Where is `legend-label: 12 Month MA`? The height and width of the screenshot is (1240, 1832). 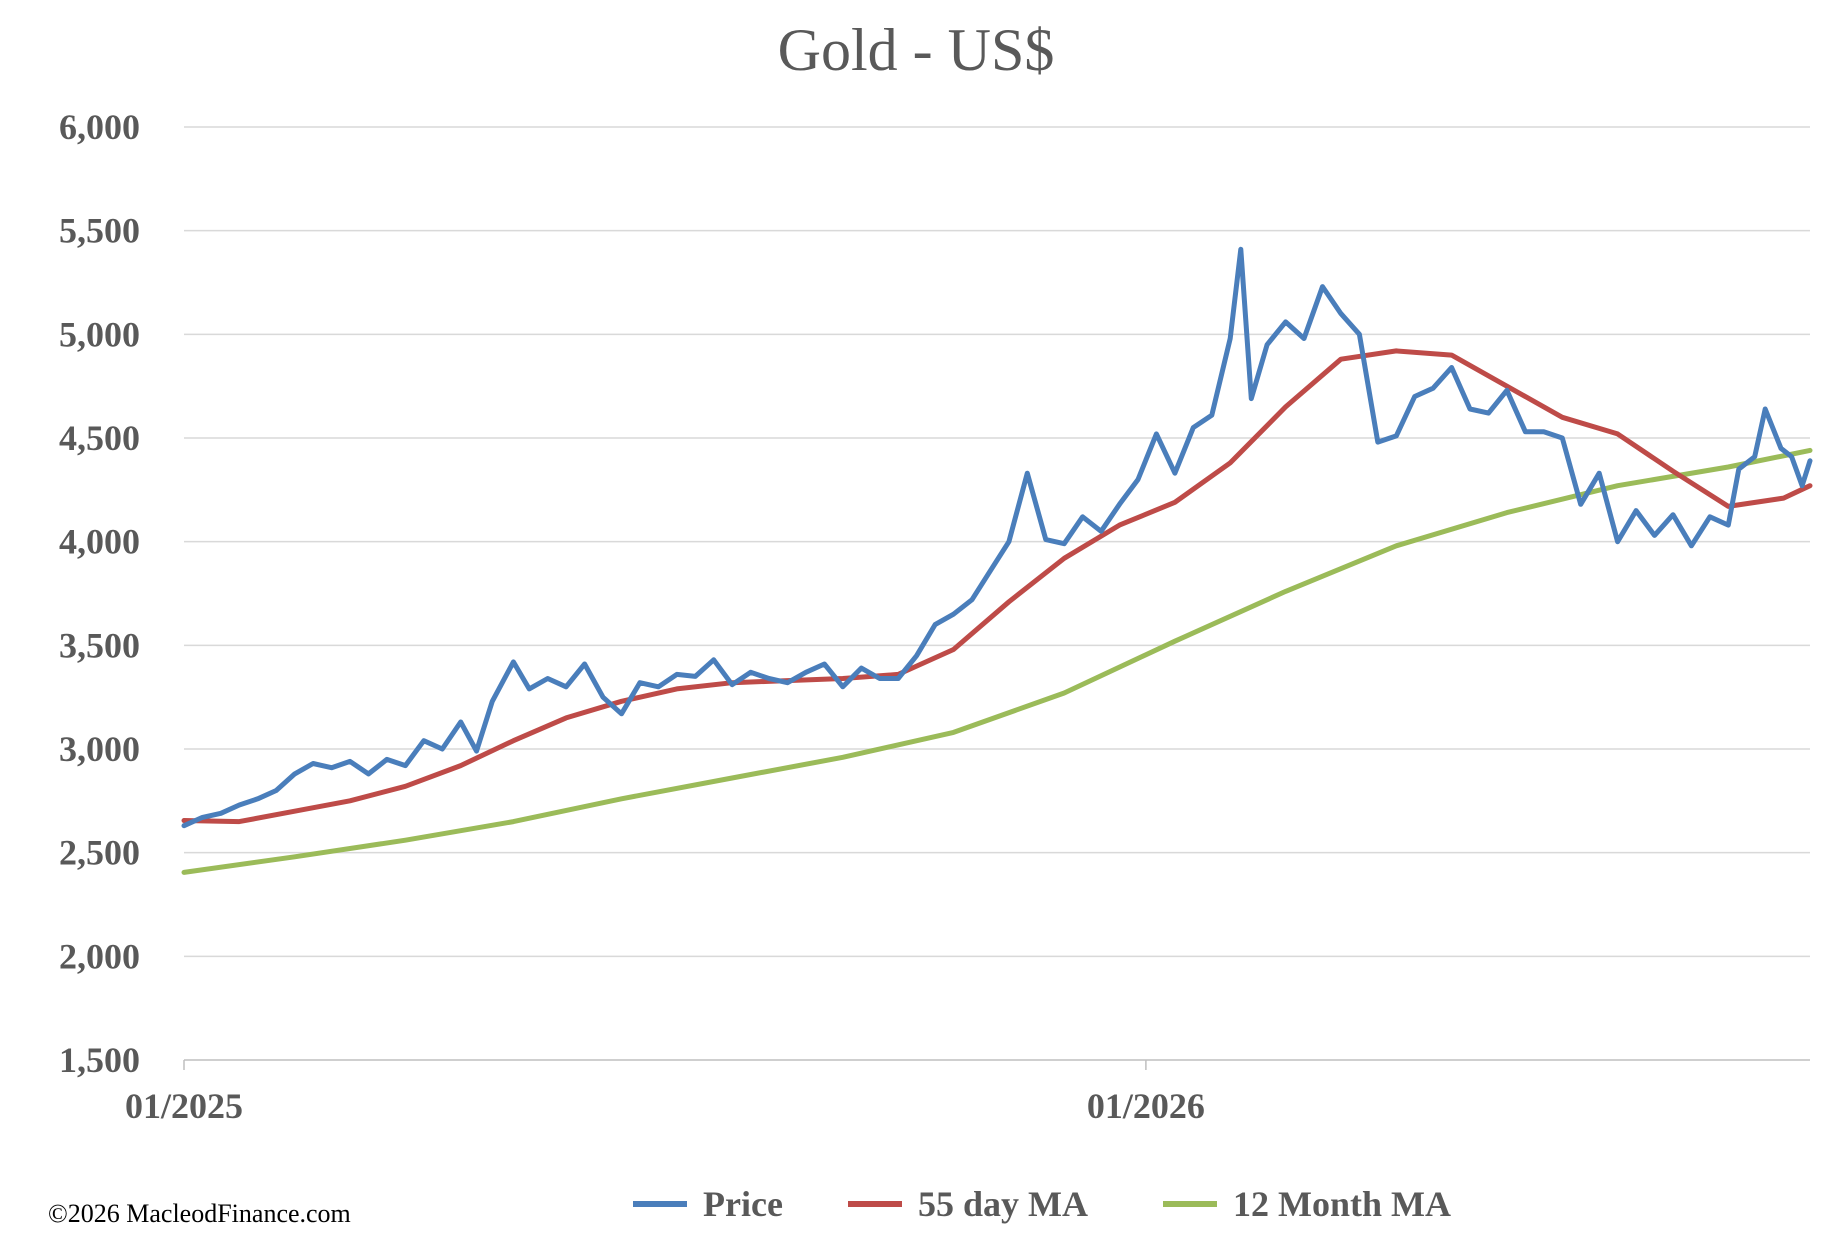
legend-label: 12 Month MA is located at coordinates (1342, 1204).